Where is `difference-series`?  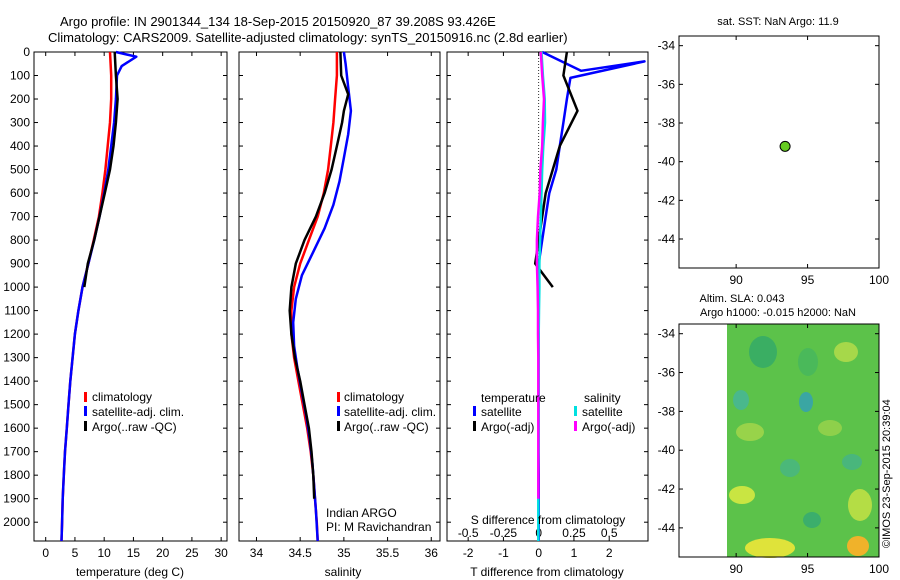 difference-series is located at coordinates (589, 295).